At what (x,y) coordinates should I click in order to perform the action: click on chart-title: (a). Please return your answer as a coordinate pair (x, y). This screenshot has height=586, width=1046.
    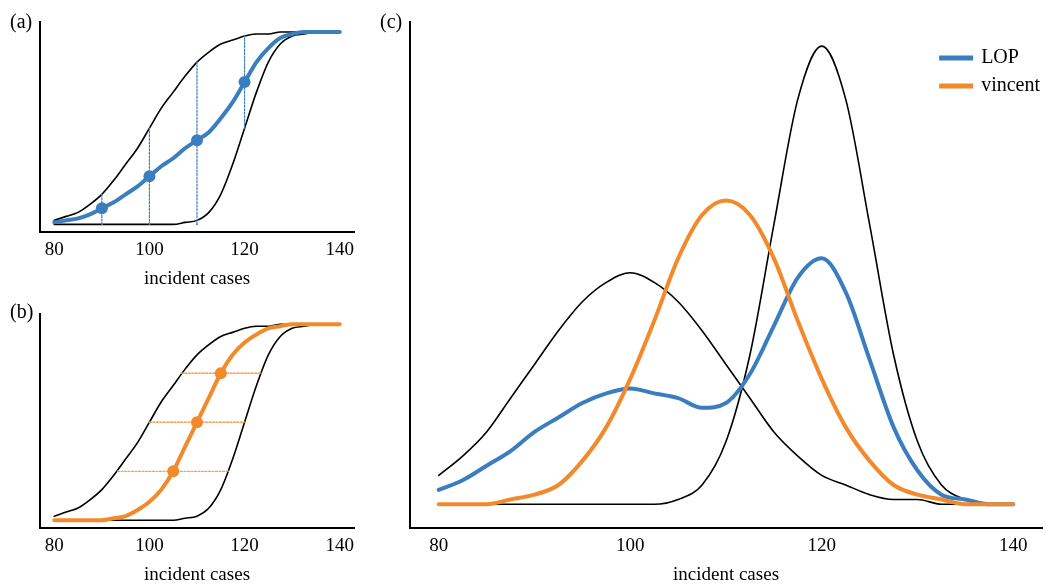
    Looking at the image, I should click on (21, 21).